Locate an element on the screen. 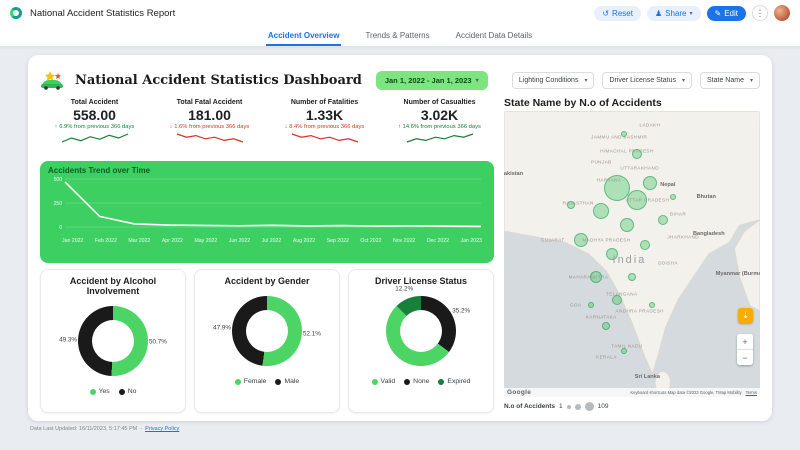 This screenshot has height=450, width=800. tab-trends-patterns: Trends & Patterns is located at coordinates (397, 35).